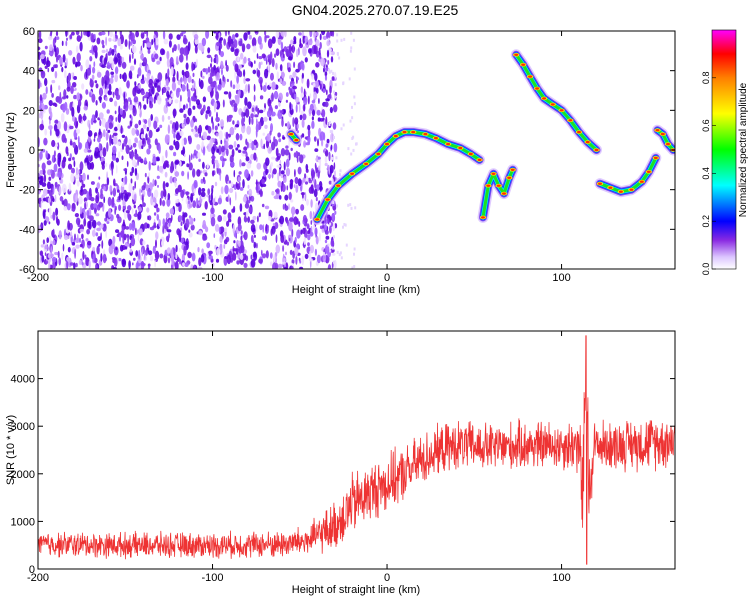  What do you see at coordinates (641, 181) in the screenshot?
I see `track-point-peak` at bounding box center [641, 181].